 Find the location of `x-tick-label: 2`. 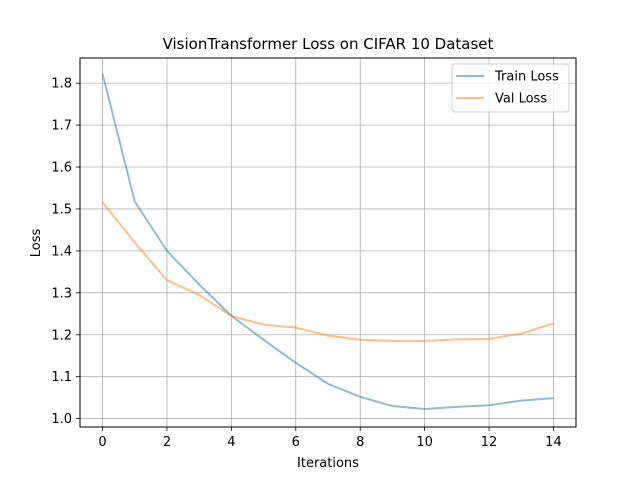

x-tick-label: 2 is located at coordinates (167, 442).